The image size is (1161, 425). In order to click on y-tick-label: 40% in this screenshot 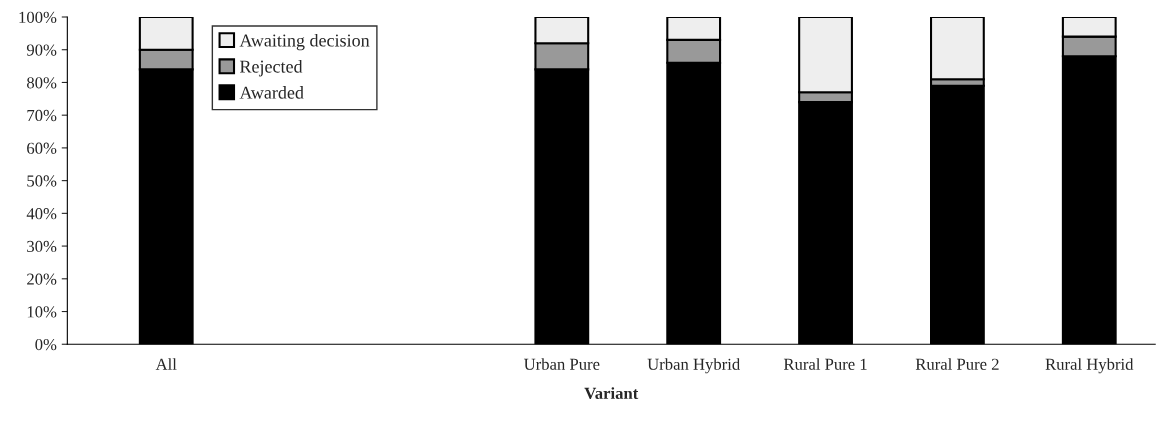, I will do `click(41, 214)`.